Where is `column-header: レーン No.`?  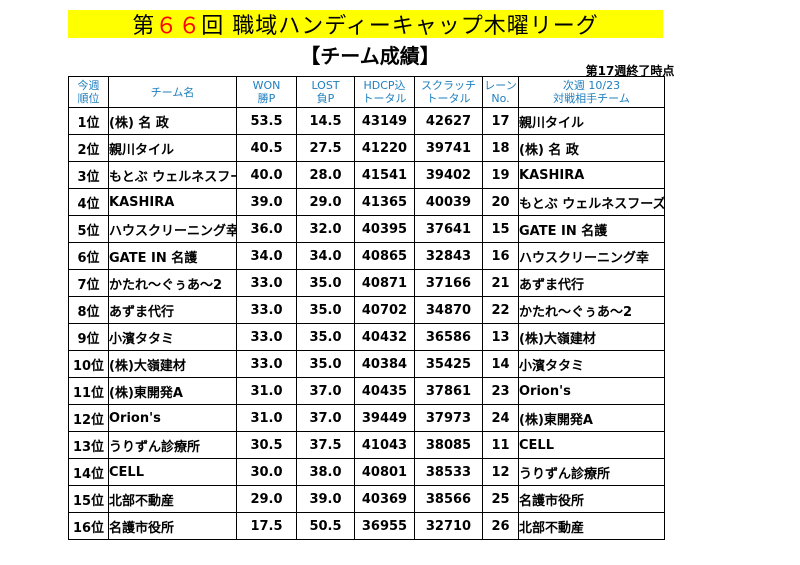
column-header: レーン No. is located at coordinates (500, 92).